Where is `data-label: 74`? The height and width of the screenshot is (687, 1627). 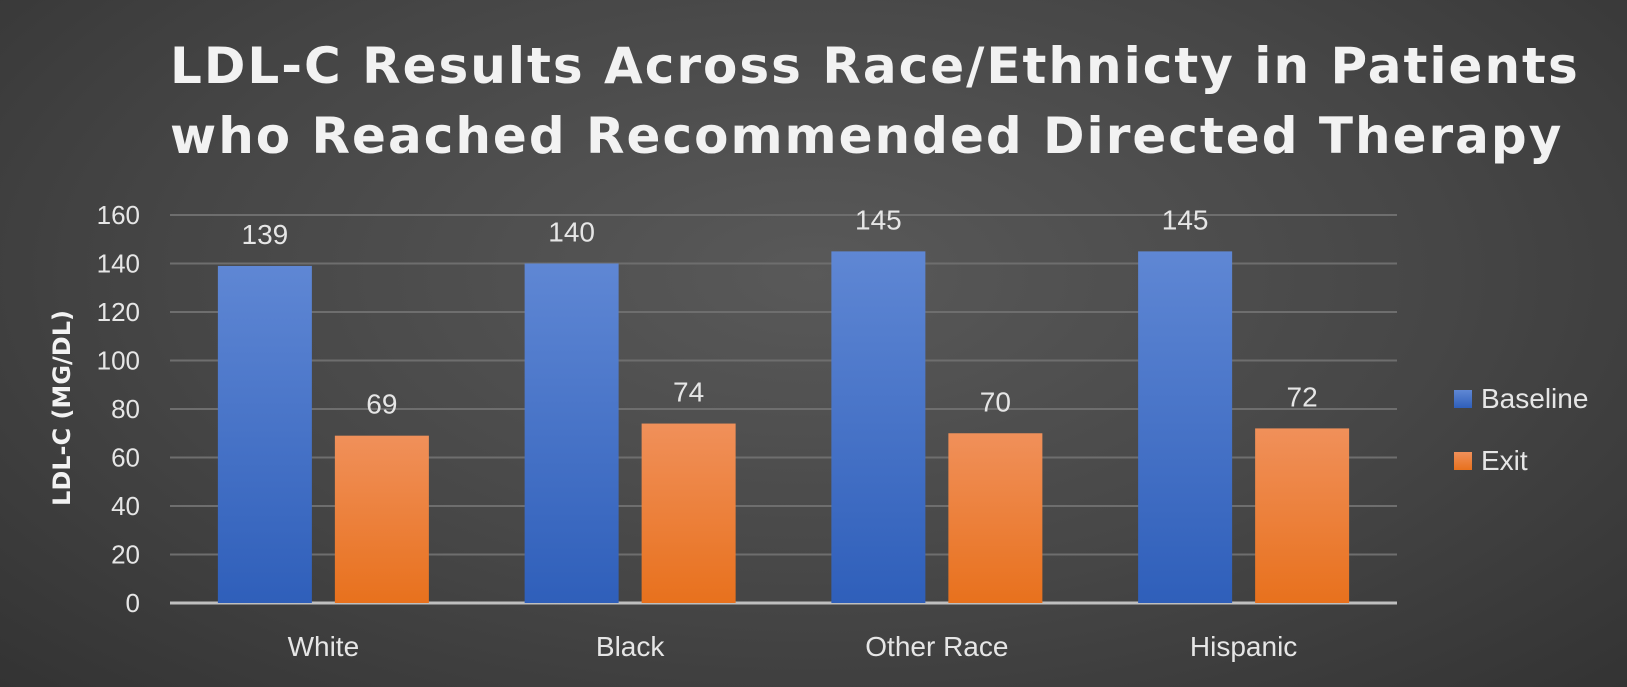
data-label: 74 is located at coordinates (688, 392).